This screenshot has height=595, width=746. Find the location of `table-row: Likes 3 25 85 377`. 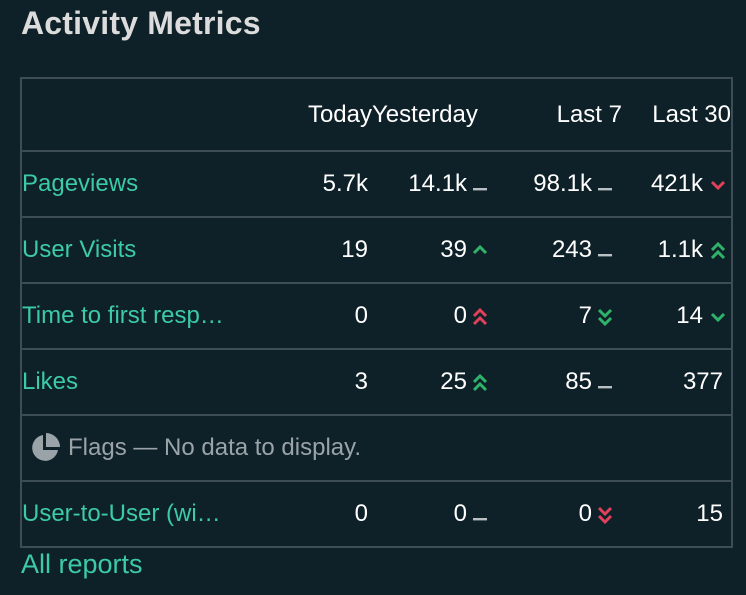

table-row: Likes 3 25 85 377 is located at coordinates (376, 382).